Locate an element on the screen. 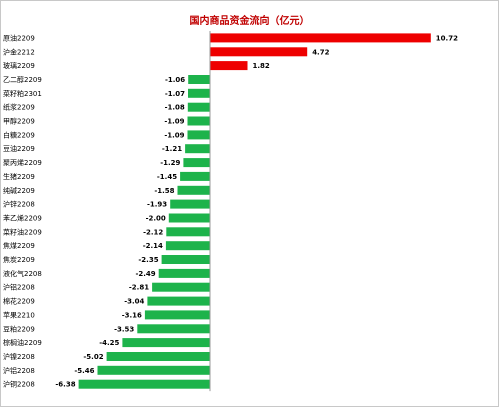 Image resolution: width=499 pixels, height=407 pixels. value-label: 1.82 is located at coordinates (261, 66).